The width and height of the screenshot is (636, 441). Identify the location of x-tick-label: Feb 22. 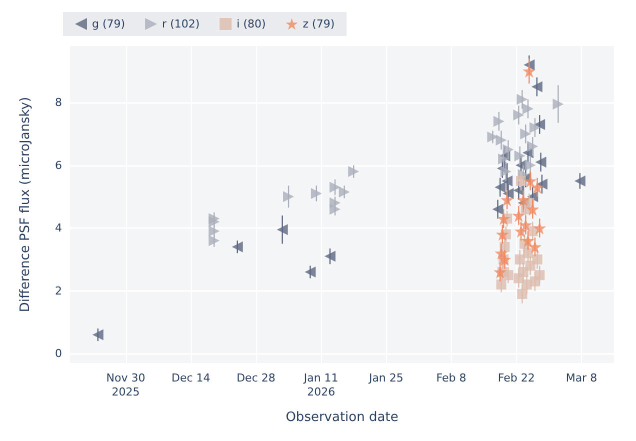
(516, 378).